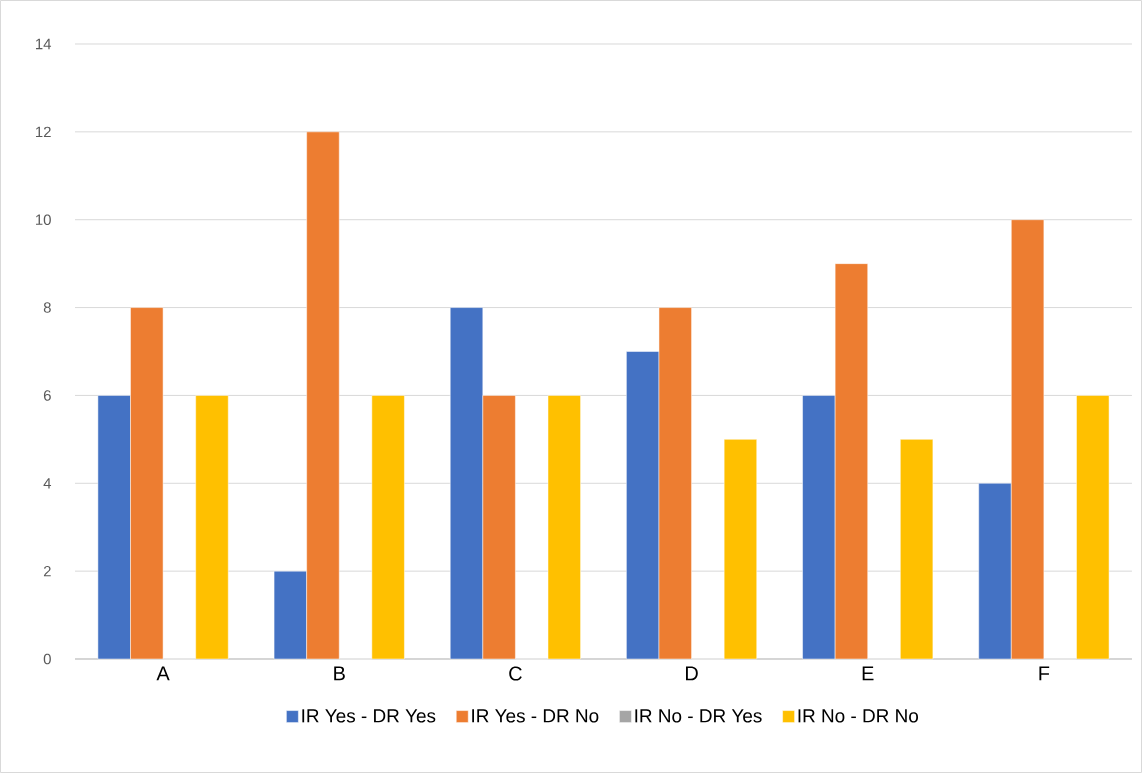 The width and height of the screenshot is (1142, 773). I want to click on legend-label: IR No - DR No, so click(858, 716).